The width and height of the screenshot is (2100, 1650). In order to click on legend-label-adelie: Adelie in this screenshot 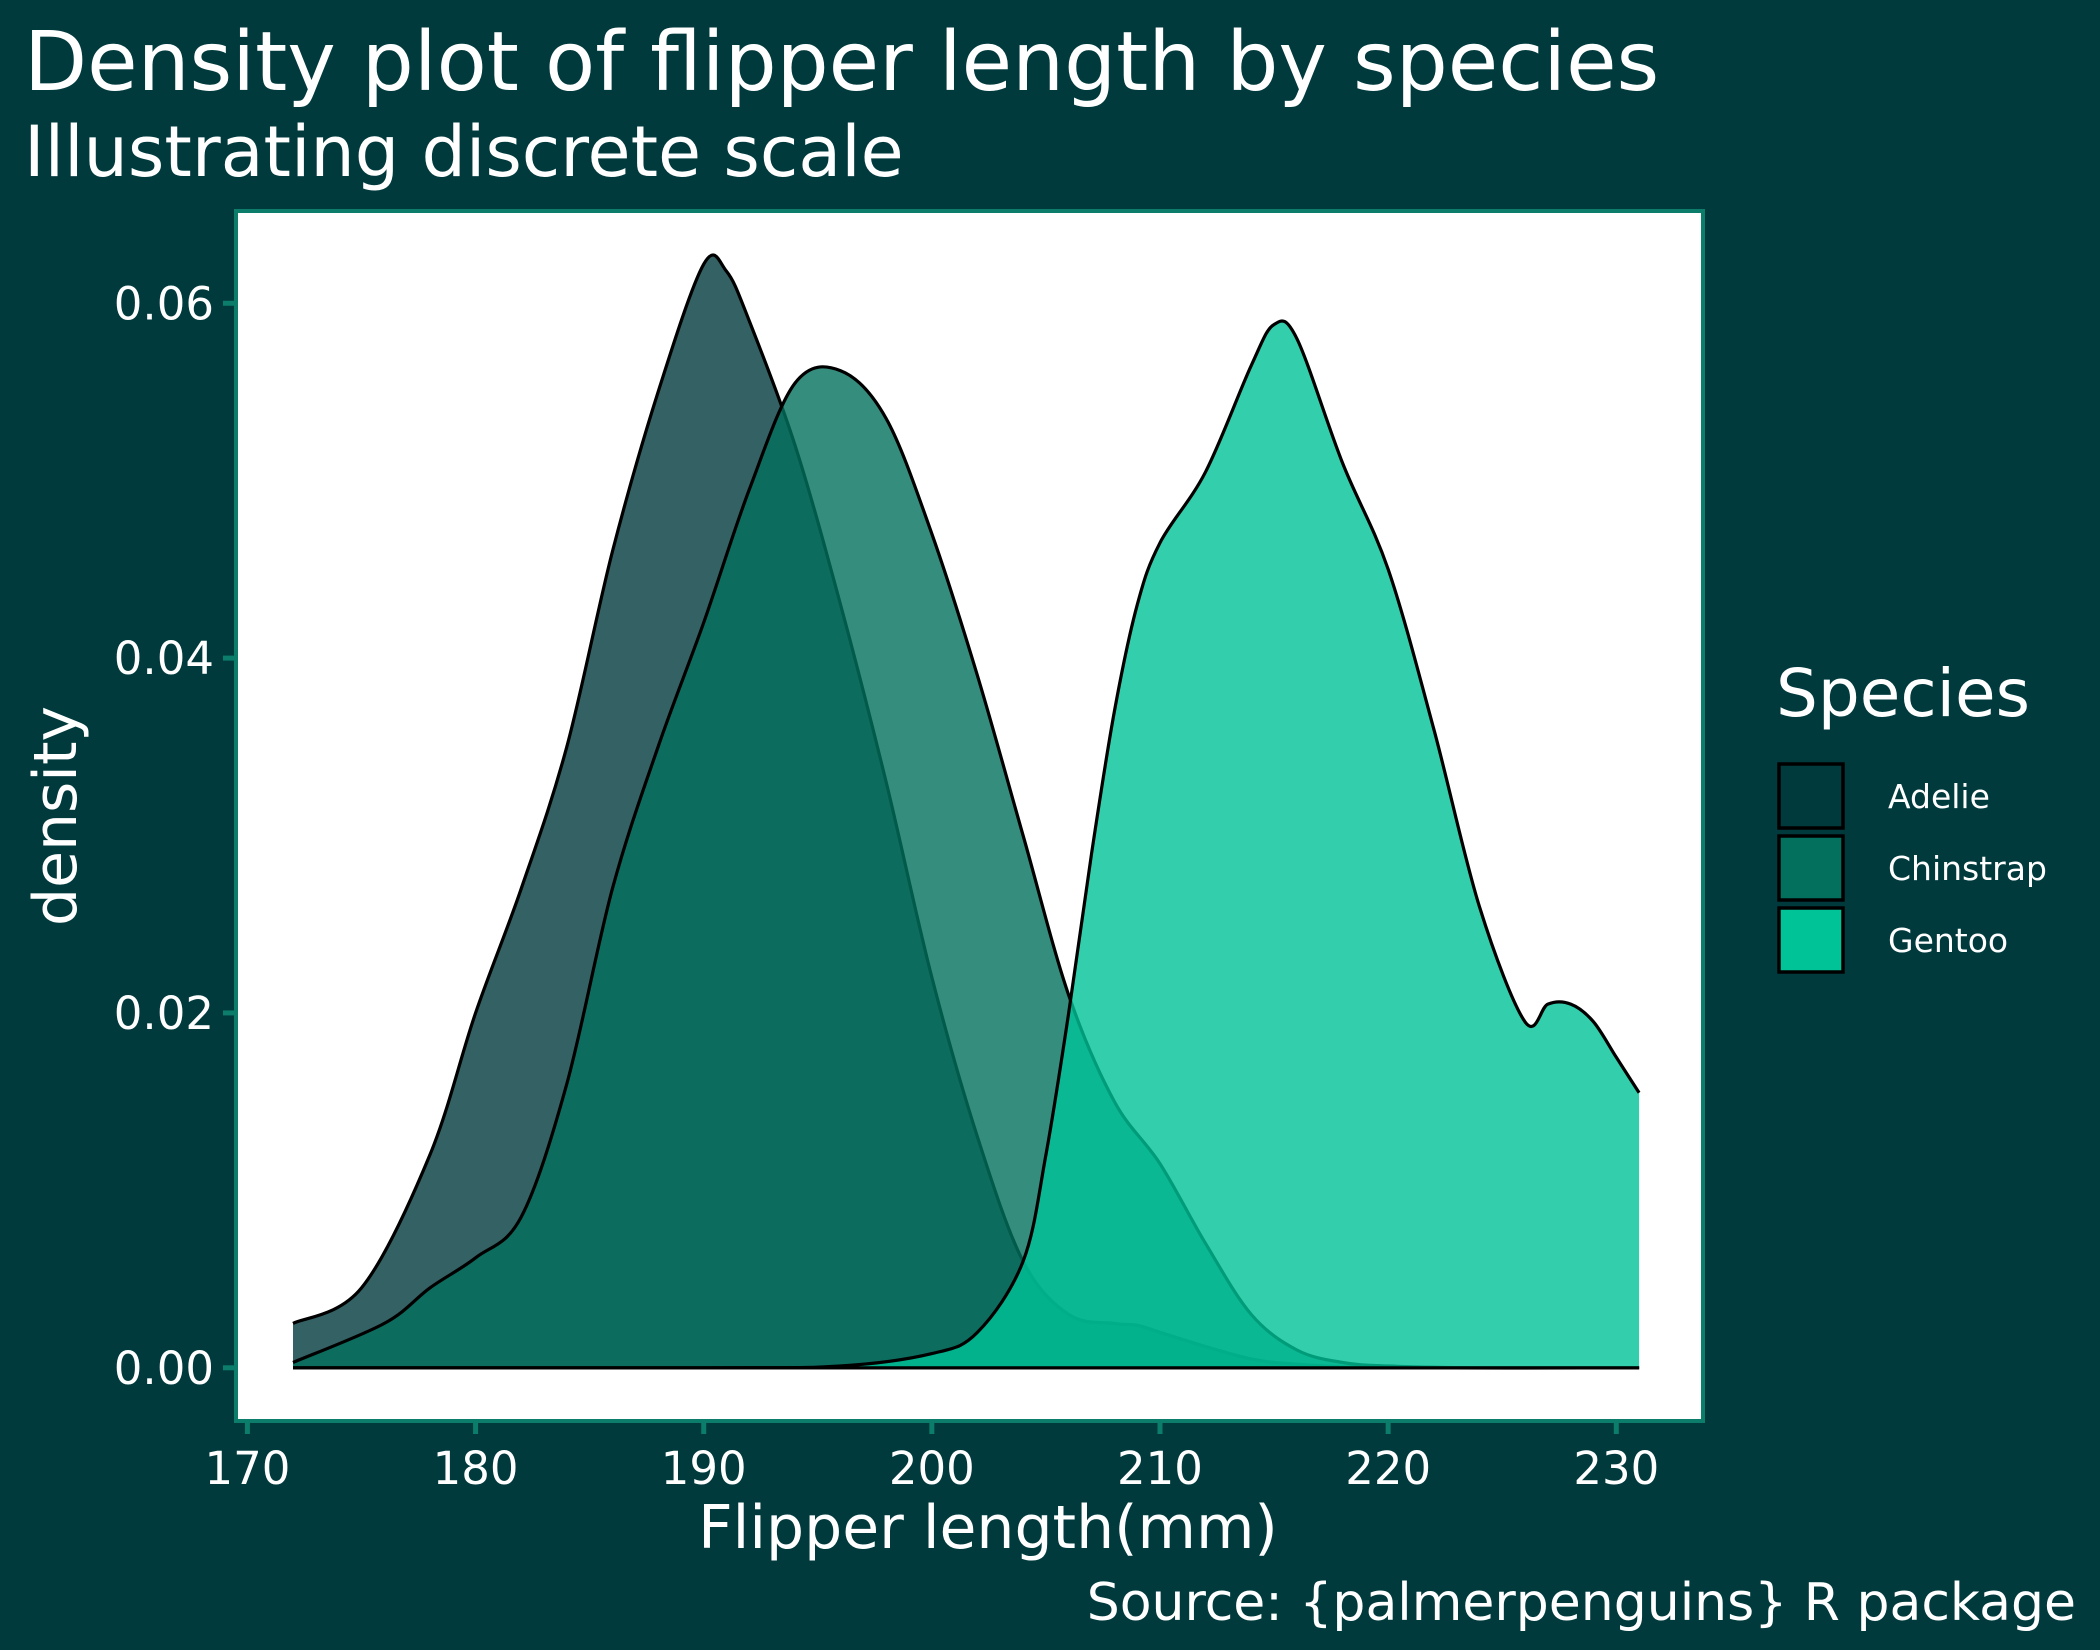, I will do `click(1939, 796)`.